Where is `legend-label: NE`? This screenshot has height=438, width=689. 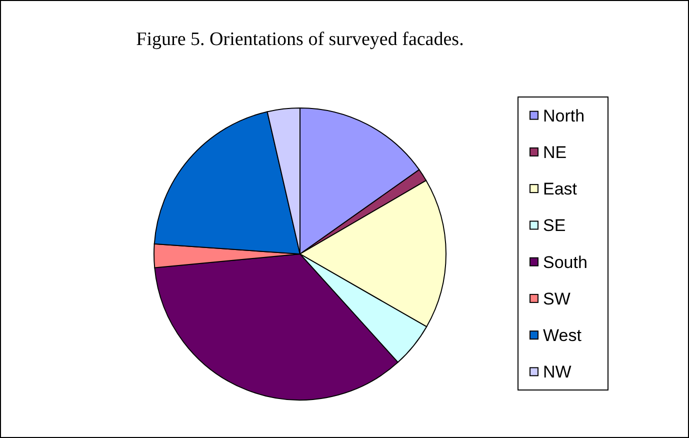 legend-label: NE is located at coordinates (555, 152).